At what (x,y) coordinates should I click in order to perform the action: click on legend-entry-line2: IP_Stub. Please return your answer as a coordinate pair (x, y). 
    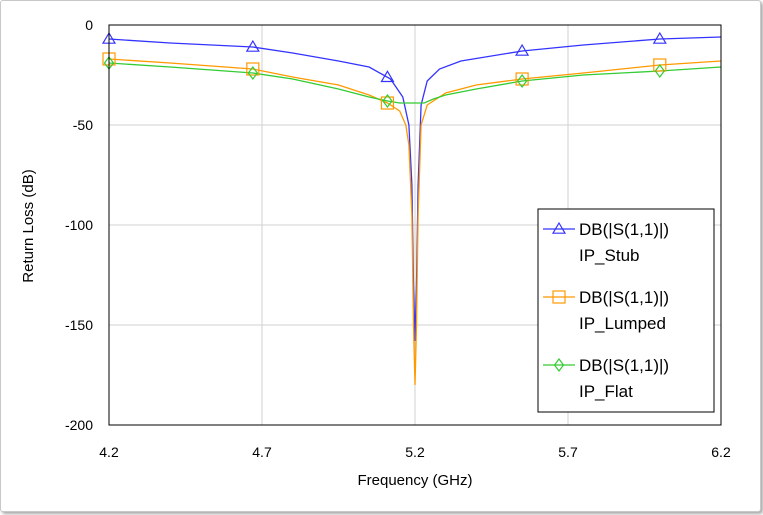
    Looking at the image, I should click on (609, 255).